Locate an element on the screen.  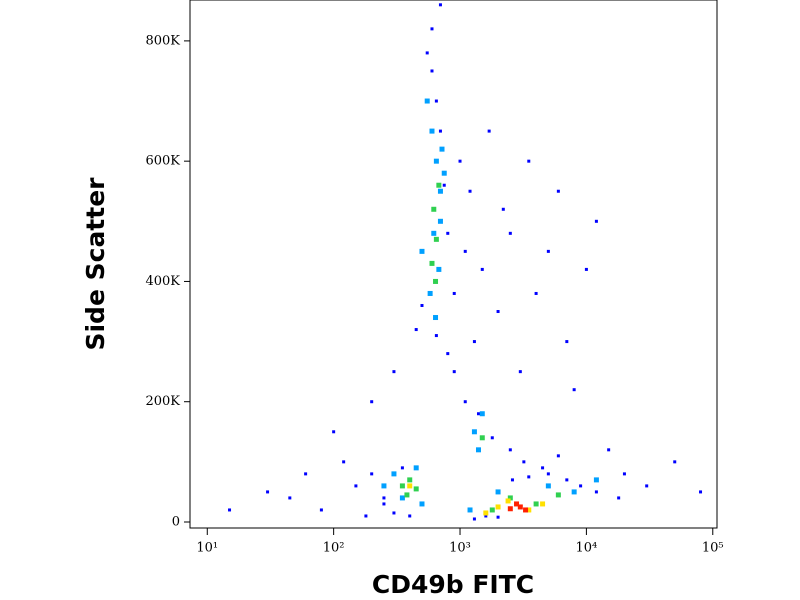
y-tick-label: 400K is located at coordinates (162, 281).